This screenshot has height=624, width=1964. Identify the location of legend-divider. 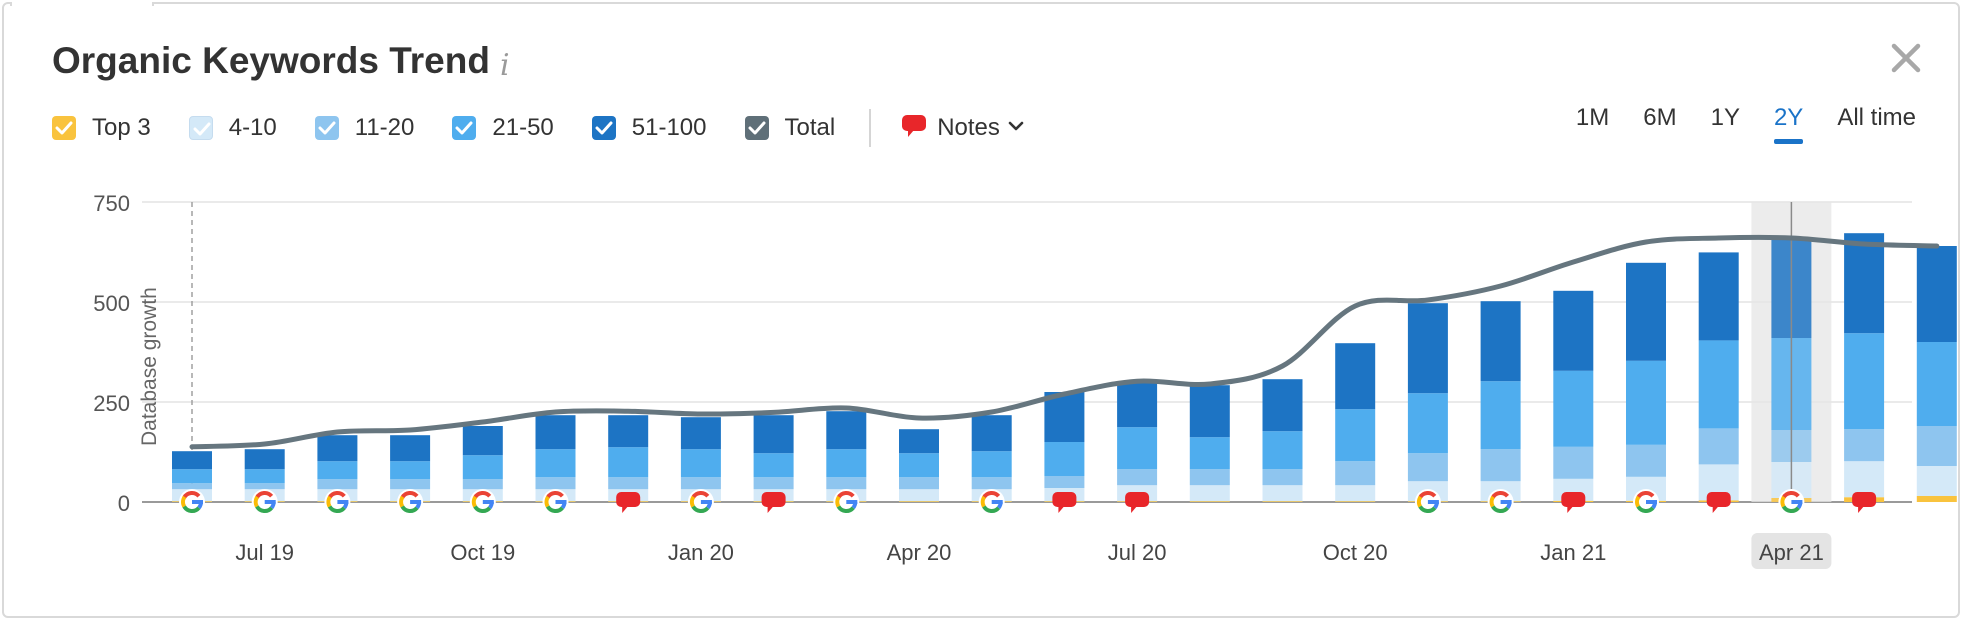
(870, 128).